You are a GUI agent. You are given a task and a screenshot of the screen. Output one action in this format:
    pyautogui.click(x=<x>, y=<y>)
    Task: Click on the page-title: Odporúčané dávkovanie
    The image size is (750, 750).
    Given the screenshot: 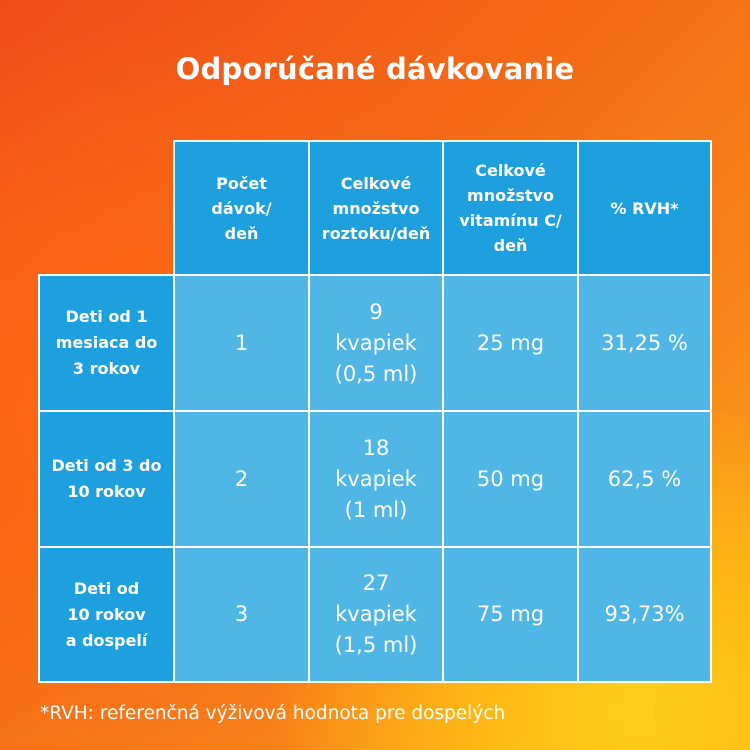 What is the action you would take?
    pyautogui.click(x=375, y=69)
    